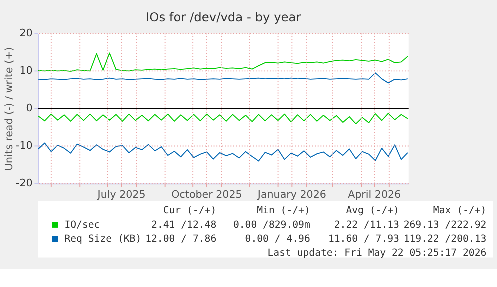  What do you see at coordinates (26, 34) in the screenshot?
I see `y-tick-label: 20` at bounding box center [26, 34].